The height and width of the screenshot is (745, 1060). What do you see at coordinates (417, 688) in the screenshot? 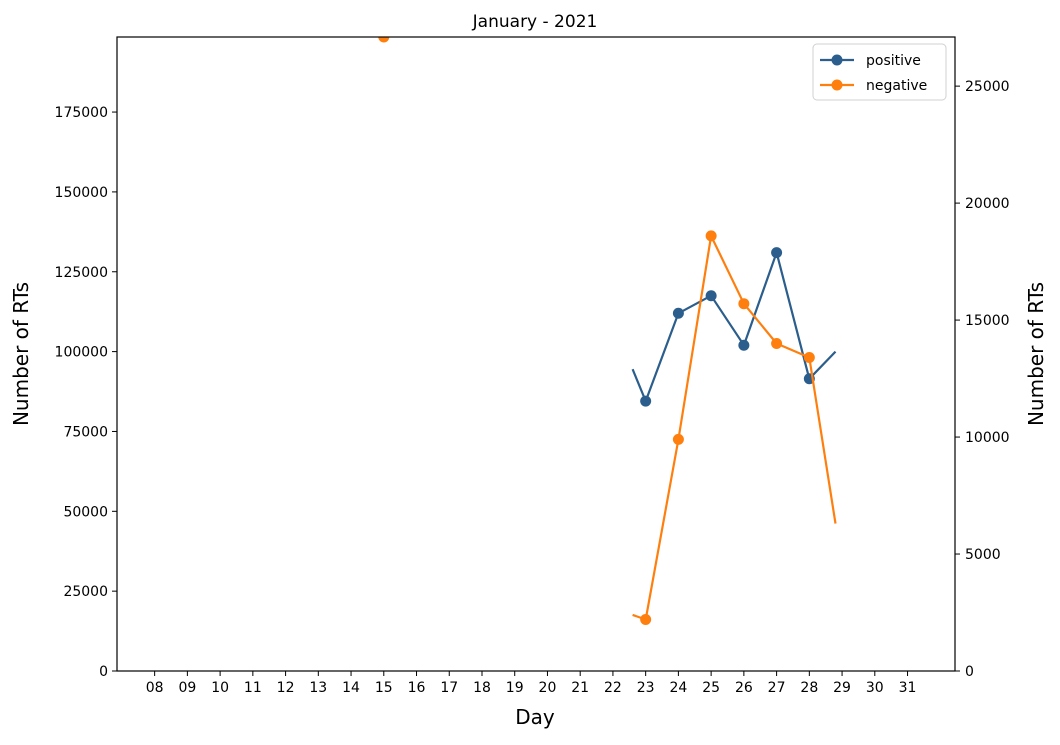
I see `x-tick-label: 16` at bounding box center [417, 688].